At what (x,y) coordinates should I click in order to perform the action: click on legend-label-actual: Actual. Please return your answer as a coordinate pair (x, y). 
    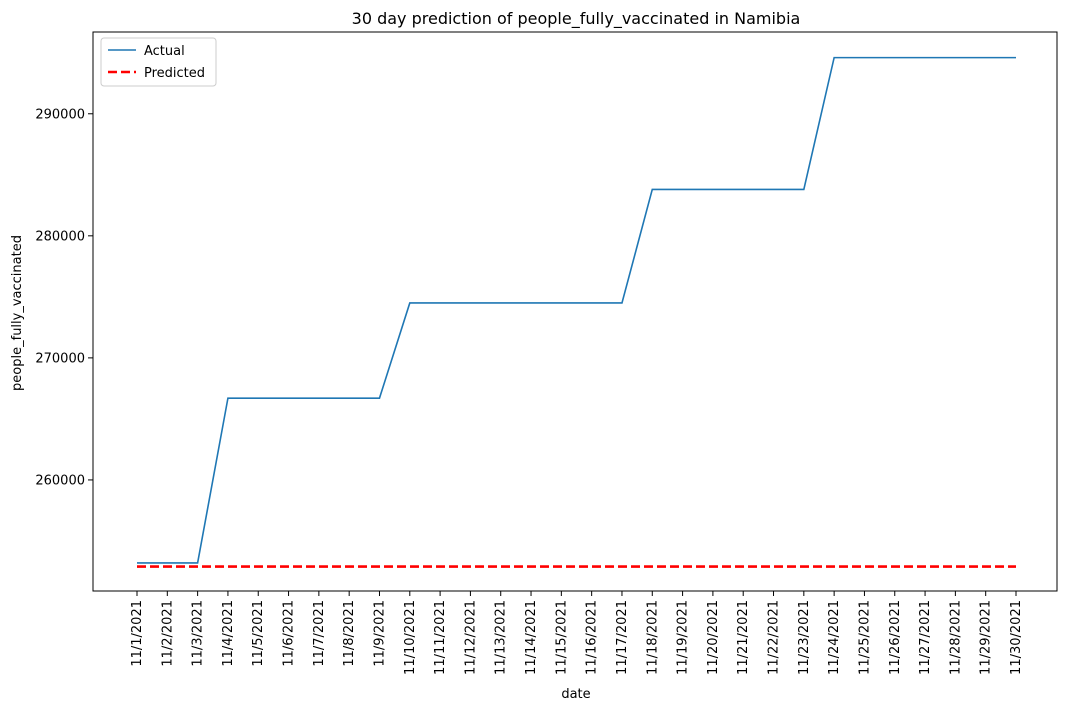
    Looking at the image, I should click on (164, 51).